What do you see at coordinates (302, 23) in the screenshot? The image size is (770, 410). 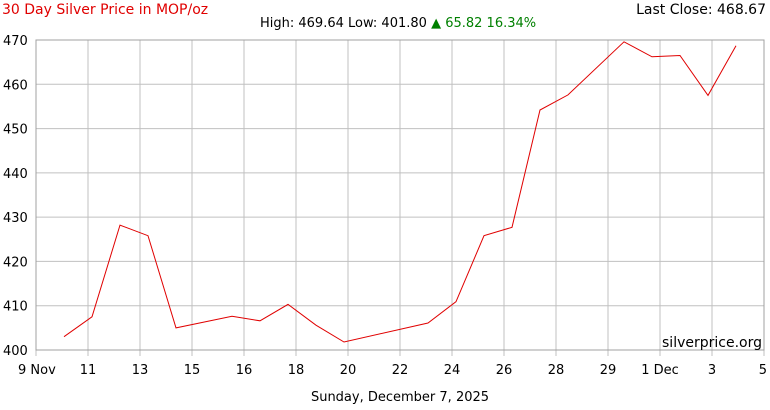 I see `high-value: High: 469.64` at bounding box center [302, 23].